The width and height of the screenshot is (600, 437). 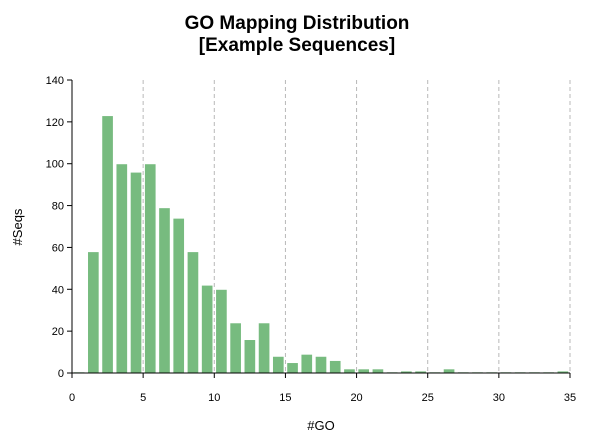 I want to click on x-tick-label: 20, so click(x=356, y=398).